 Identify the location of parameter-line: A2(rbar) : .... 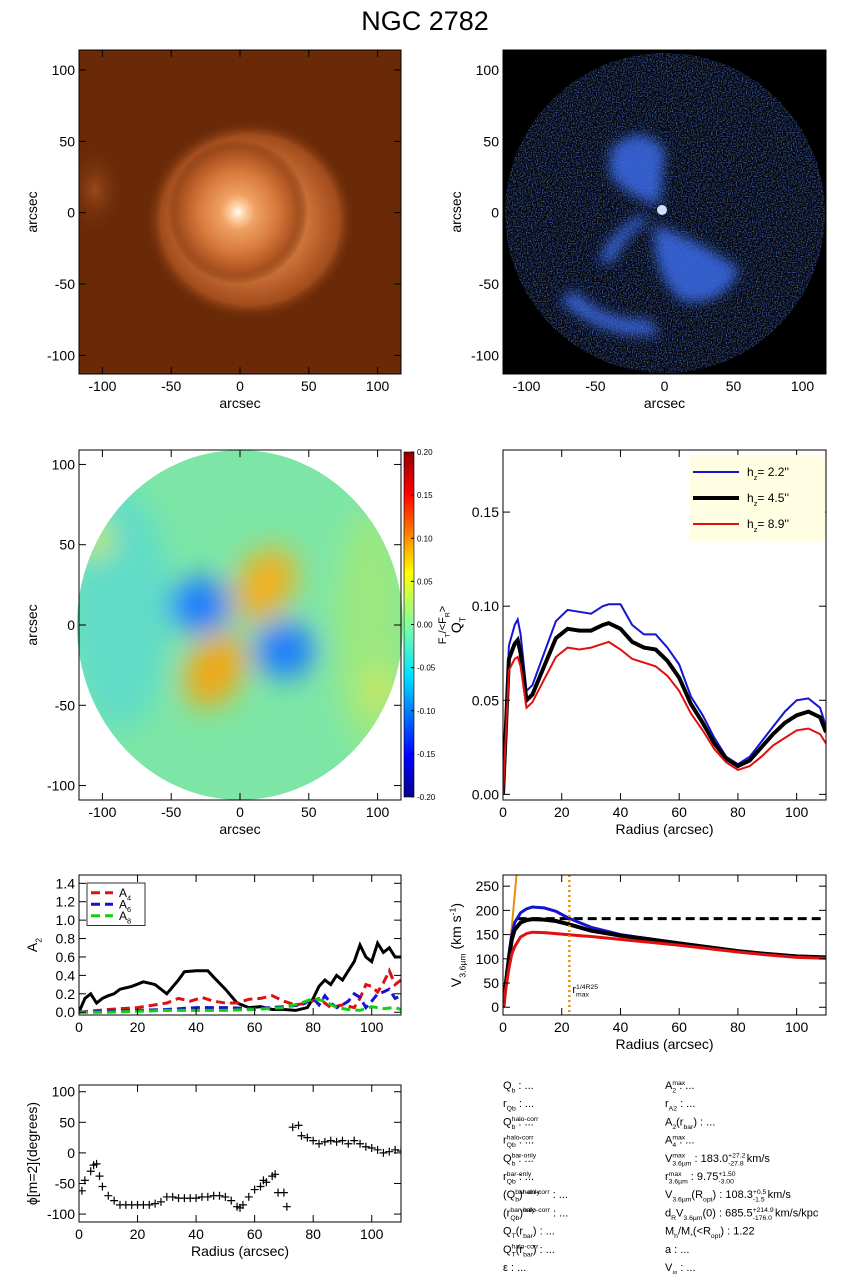
(690, 1123).